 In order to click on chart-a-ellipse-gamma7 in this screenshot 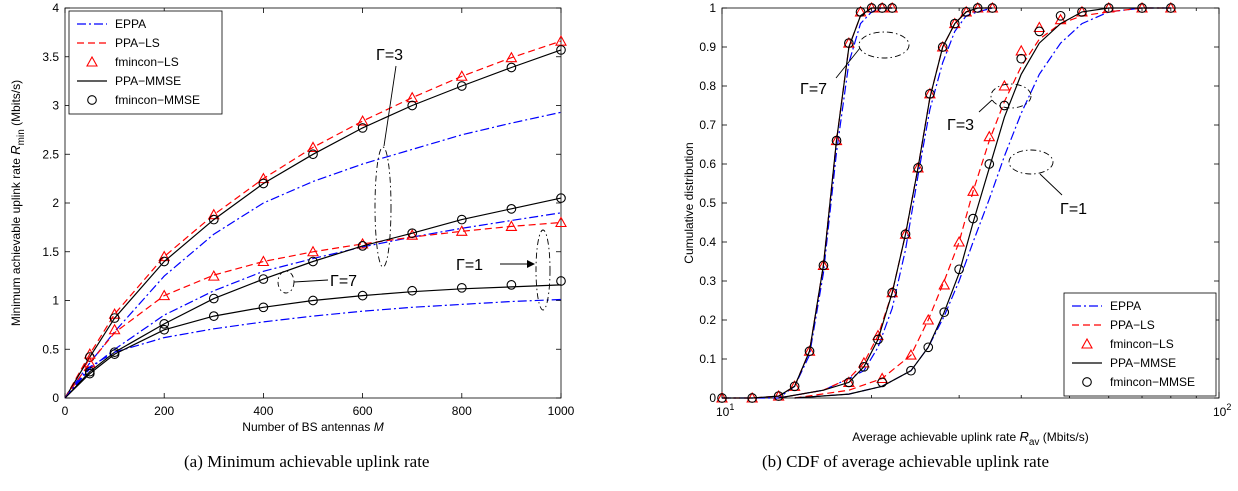, I will do `click(286, 282)`.